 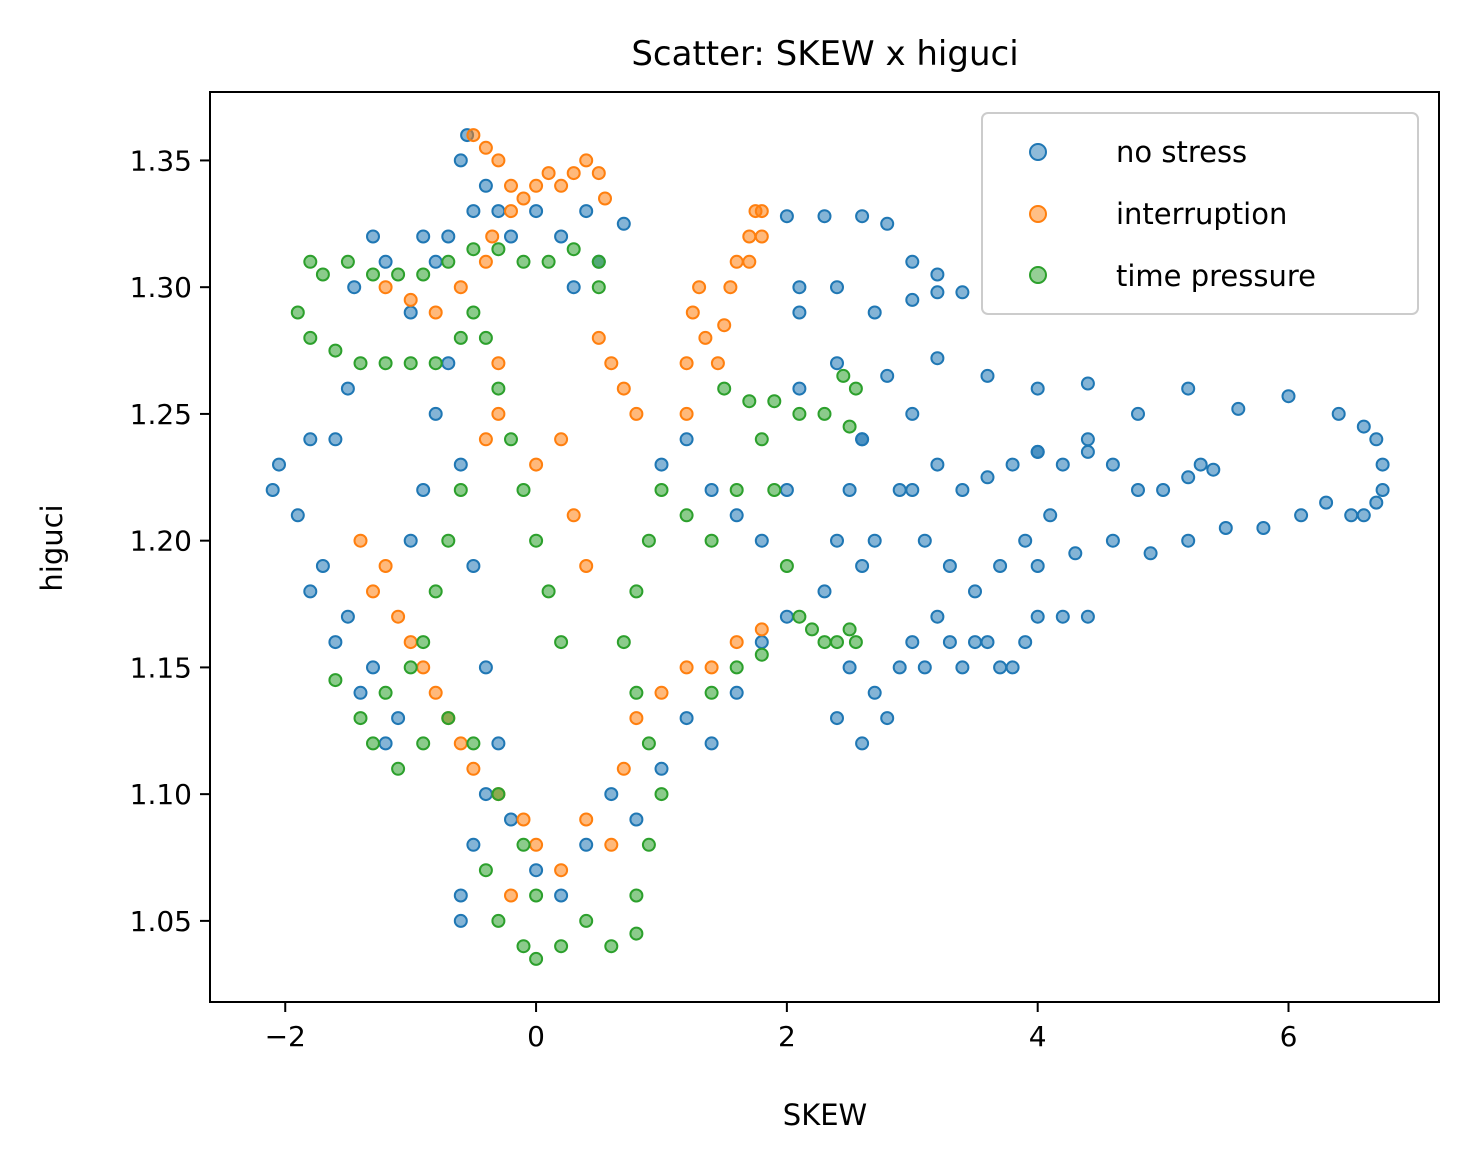 I want to click on y-tick-label: 1.20, so click(x=161, y=541).